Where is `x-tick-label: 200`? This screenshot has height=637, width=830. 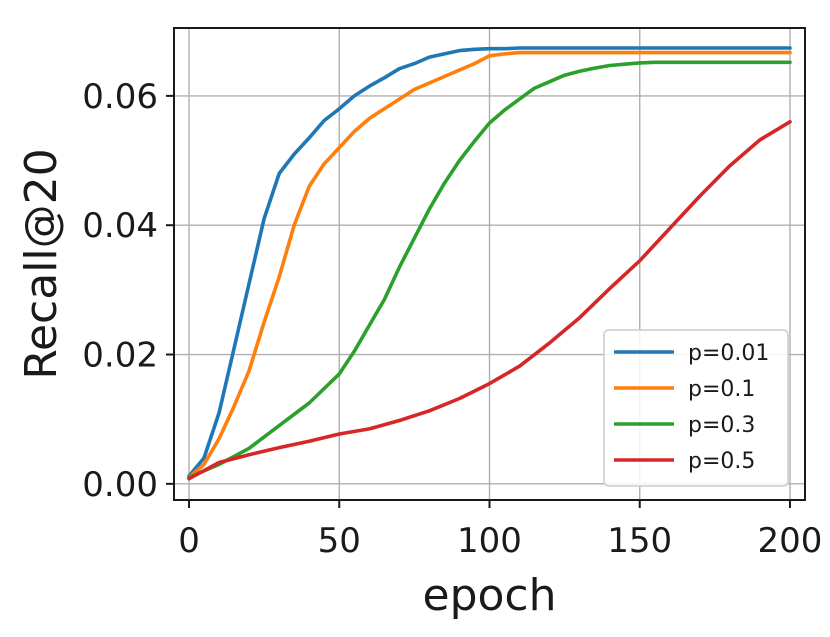 x-tick-label: 200 is located at coordinates (790, 541).